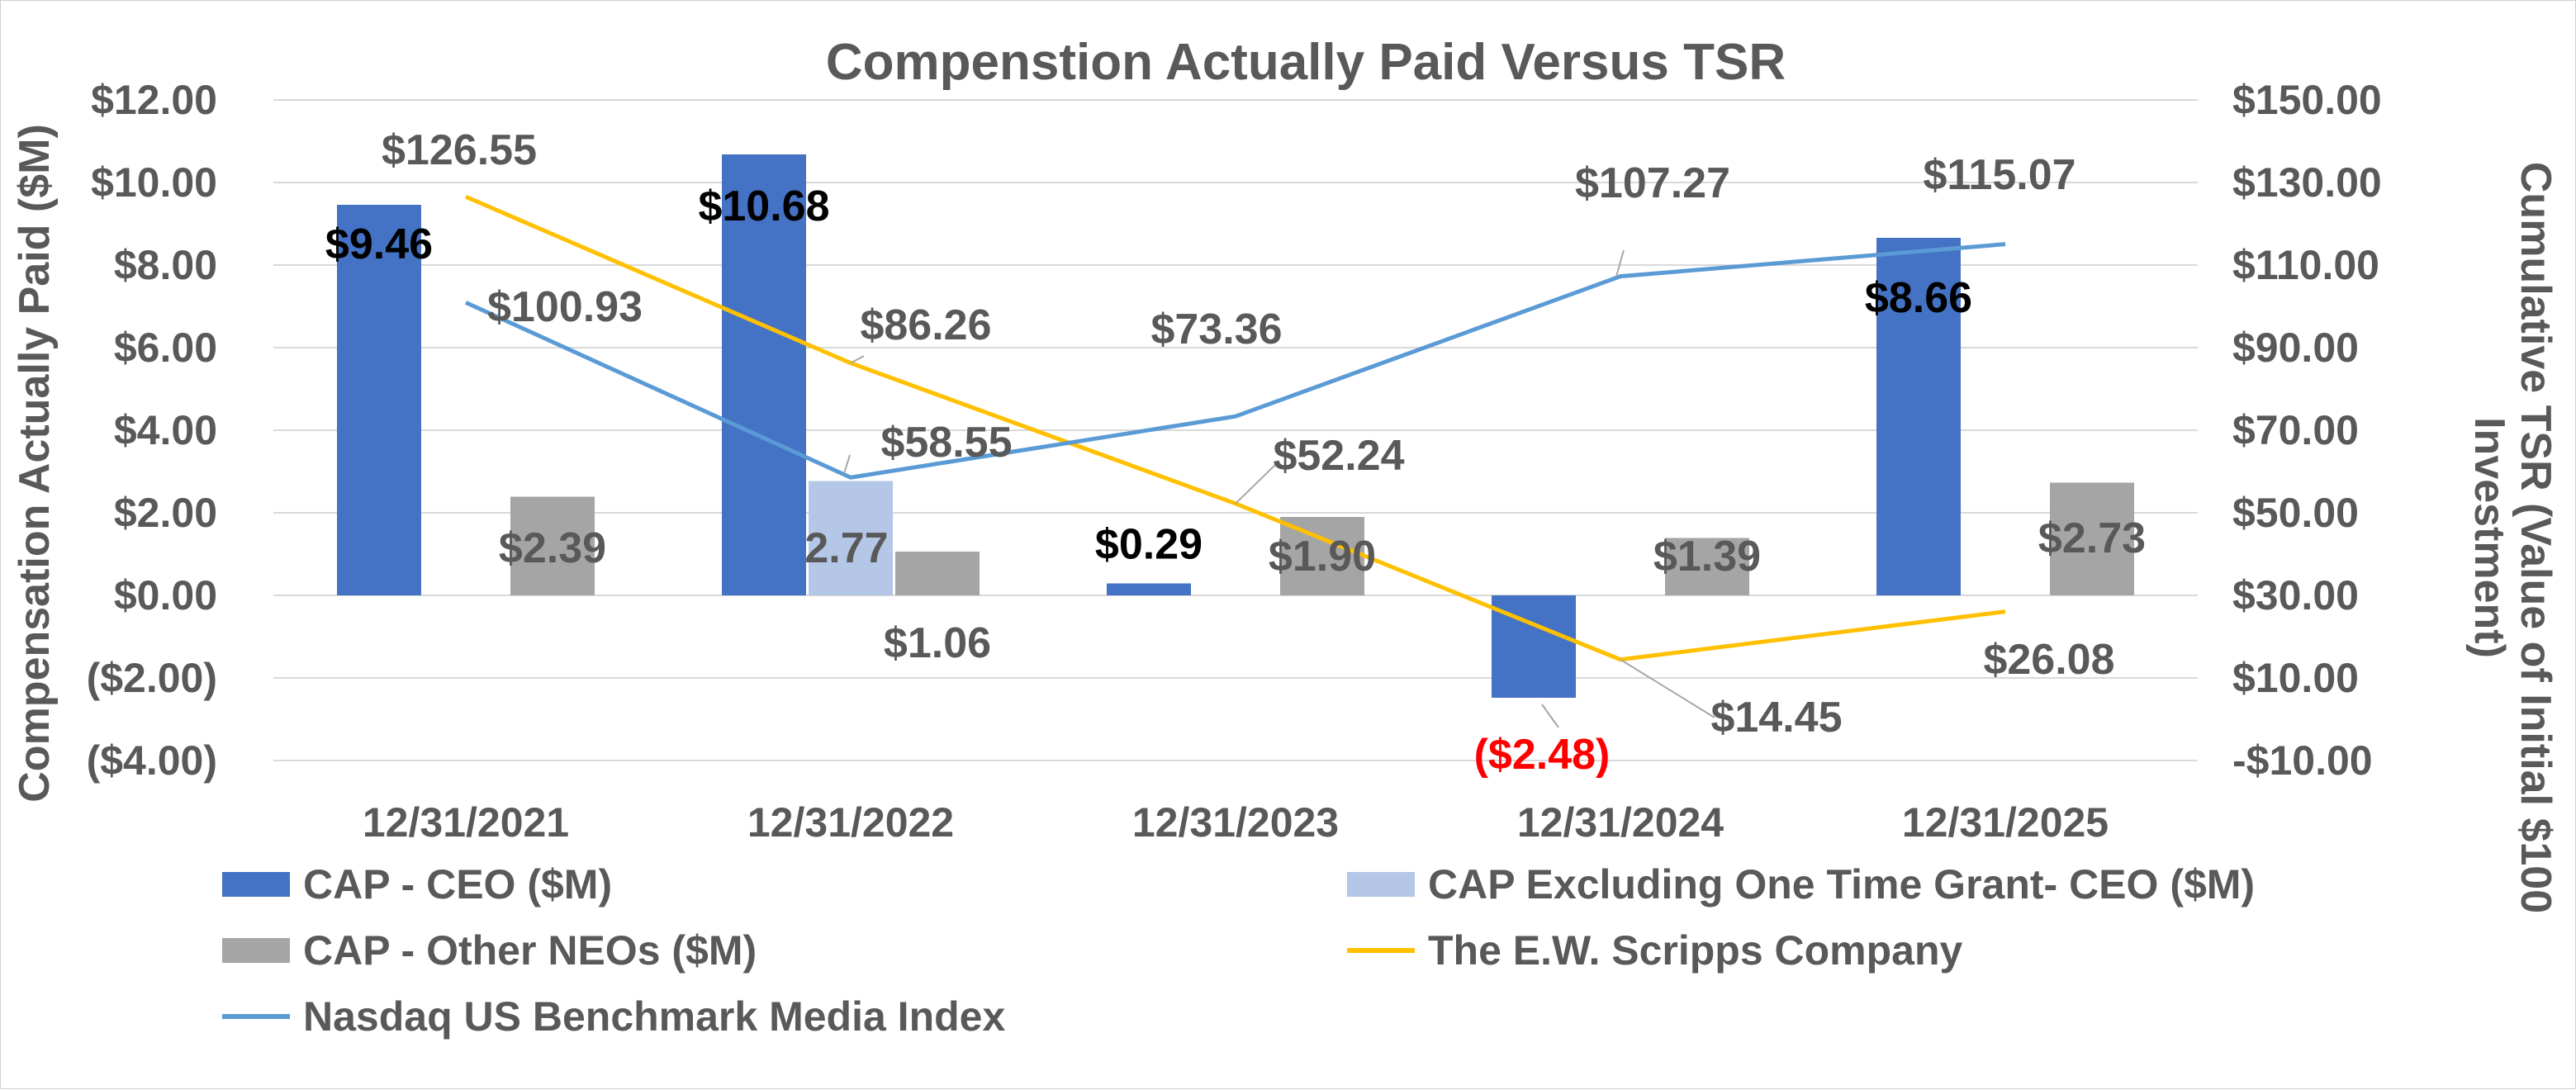  Describe the element at coordinates (530, 950) in the screenshot. I see `legend-label: CAP - Other NEOs ($M)` at that location.